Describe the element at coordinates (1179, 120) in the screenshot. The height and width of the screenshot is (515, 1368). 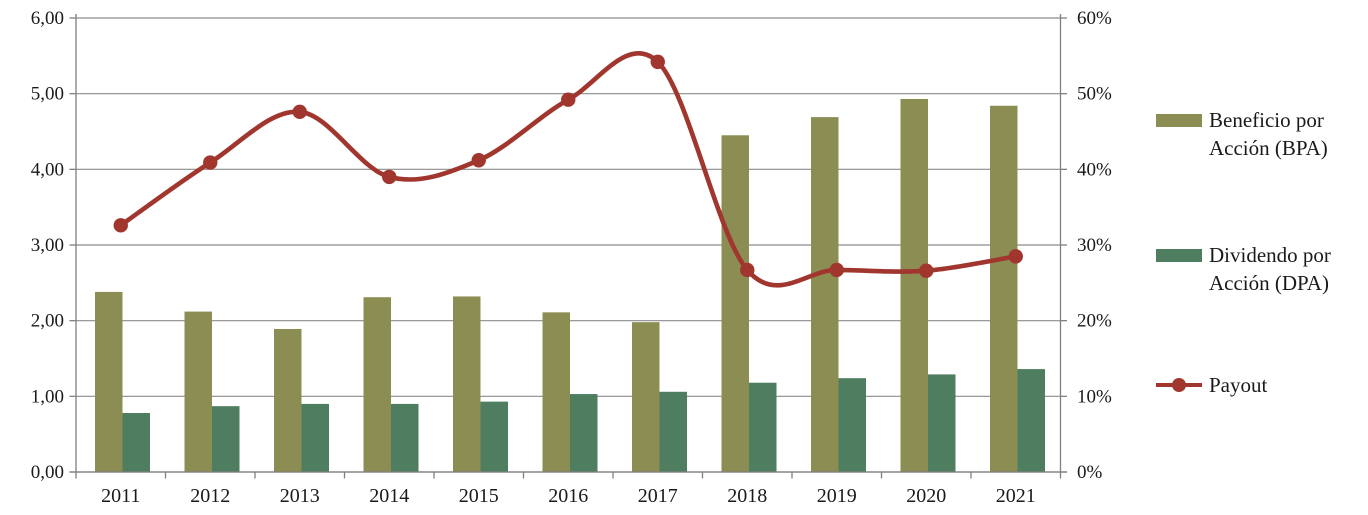
I see `bpa-legend-swatch` at that location.